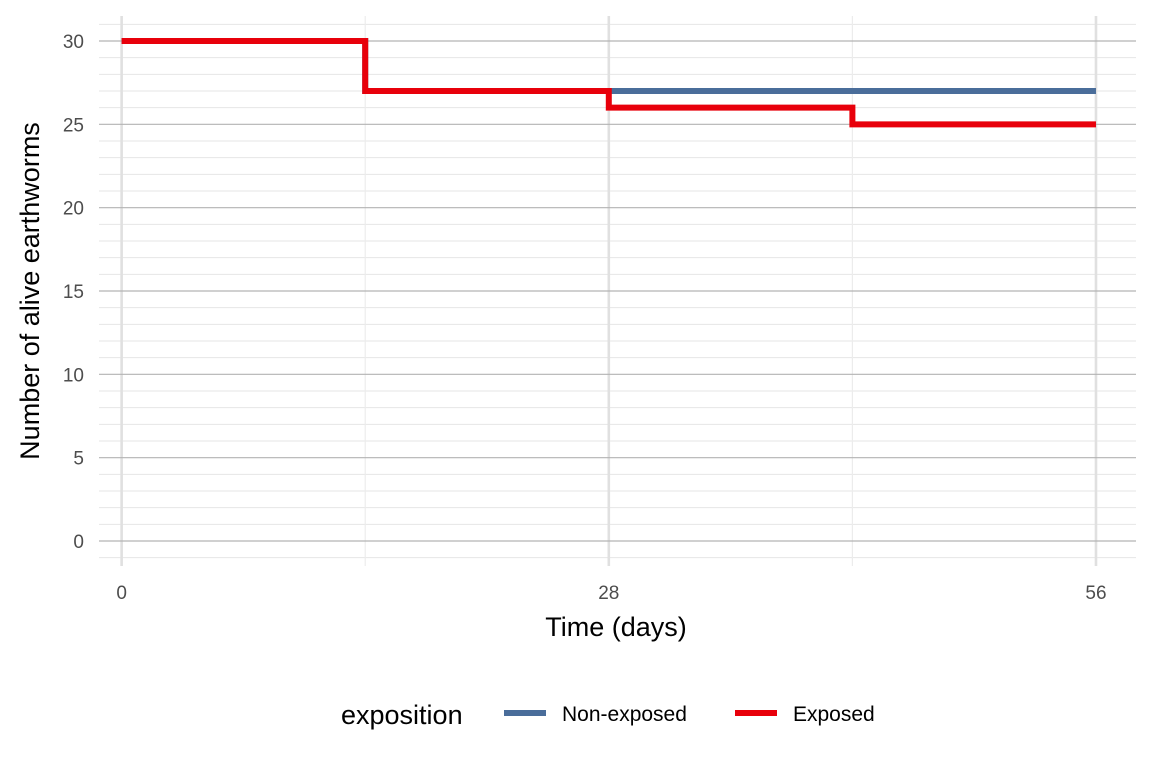 Image resolution: width=1152 pixels, height=768 pixels. I want to click on y-tick-label: 5, so click(78, 459).